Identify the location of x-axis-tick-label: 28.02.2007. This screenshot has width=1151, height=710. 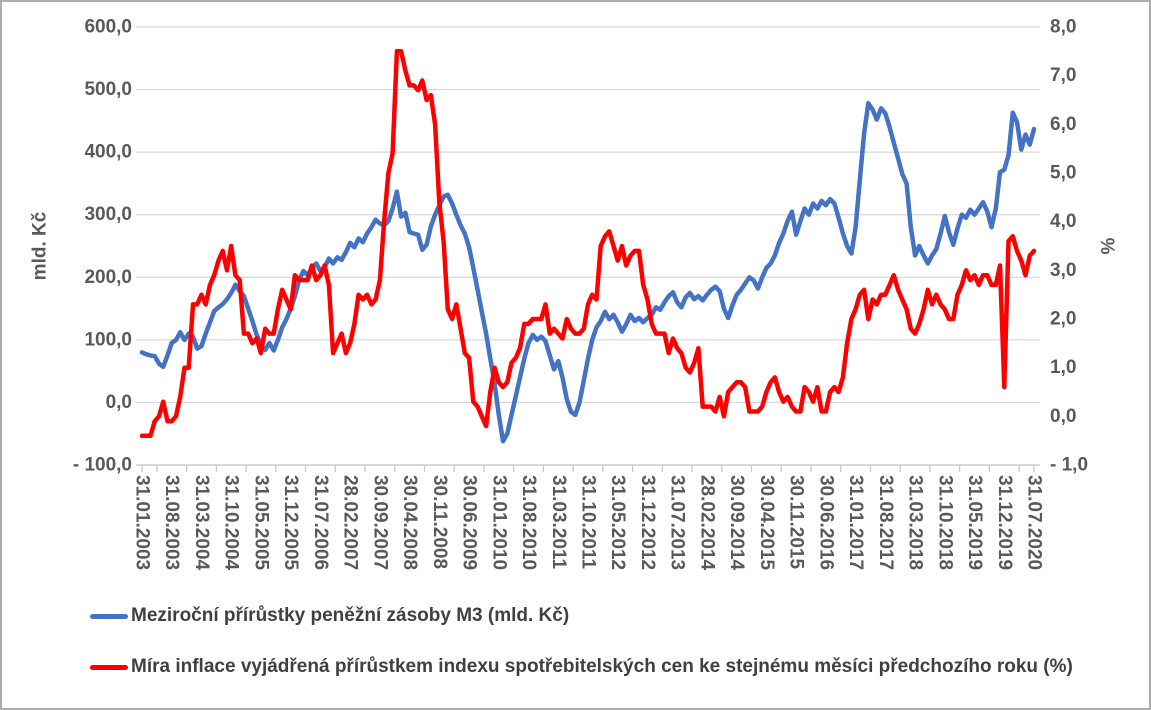
(350, 522).